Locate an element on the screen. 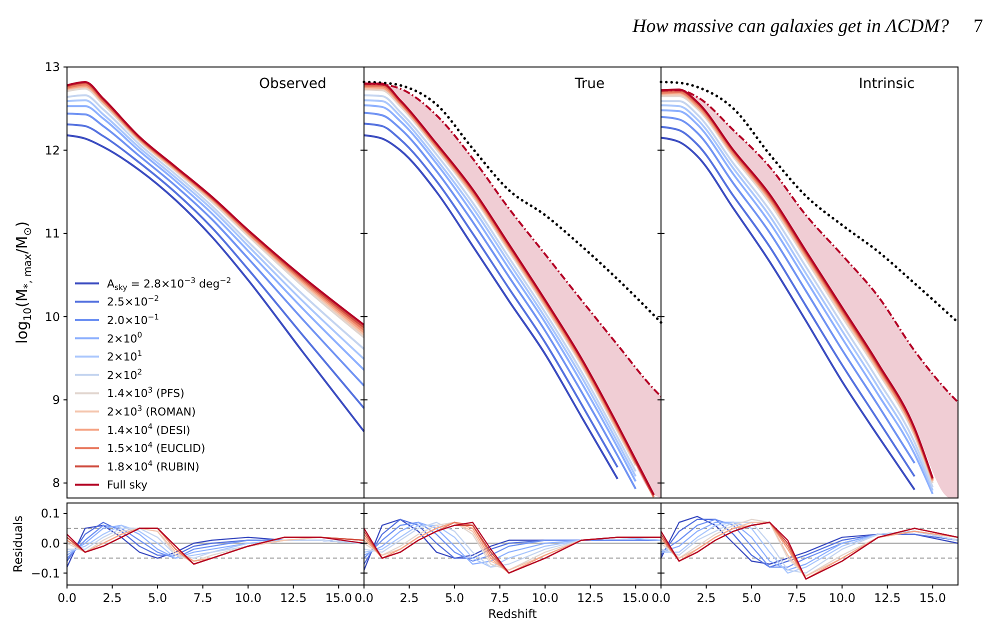 This screenshot has width=995, height=630. text: 7 is located at coordinates (978, 26).